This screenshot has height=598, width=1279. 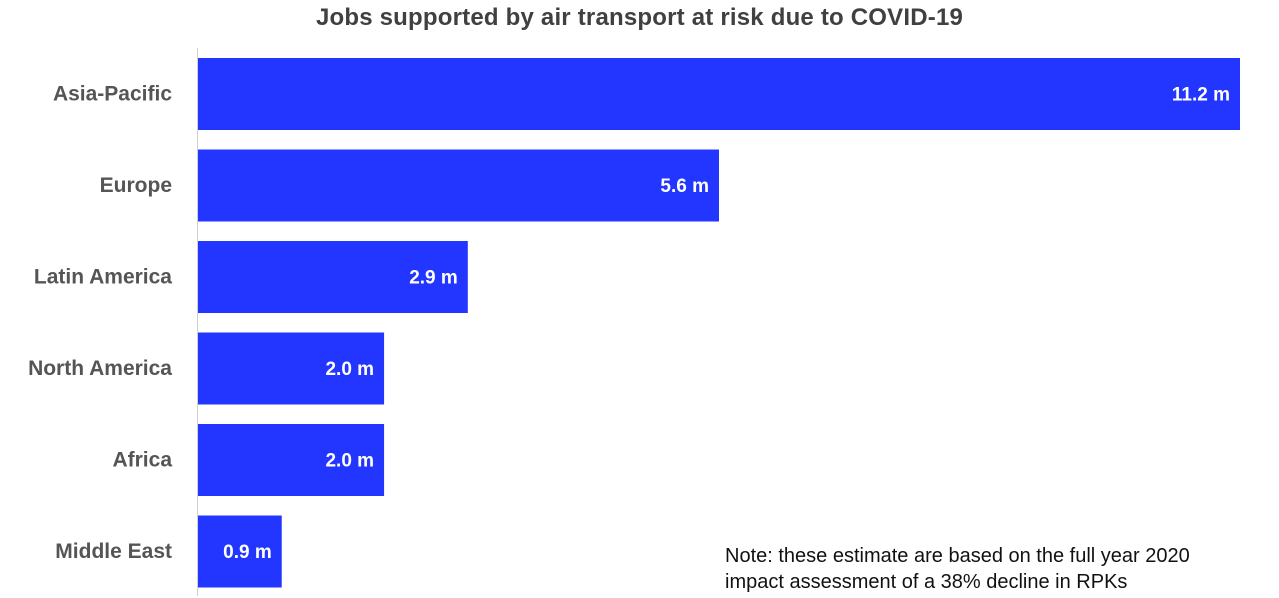 I want to click on category-label: Europe, so click(x=136, y=185).